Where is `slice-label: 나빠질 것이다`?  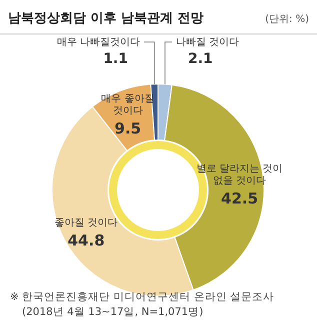
slice-label: 나빠질 것이다 is located at coordinates (208, 42).